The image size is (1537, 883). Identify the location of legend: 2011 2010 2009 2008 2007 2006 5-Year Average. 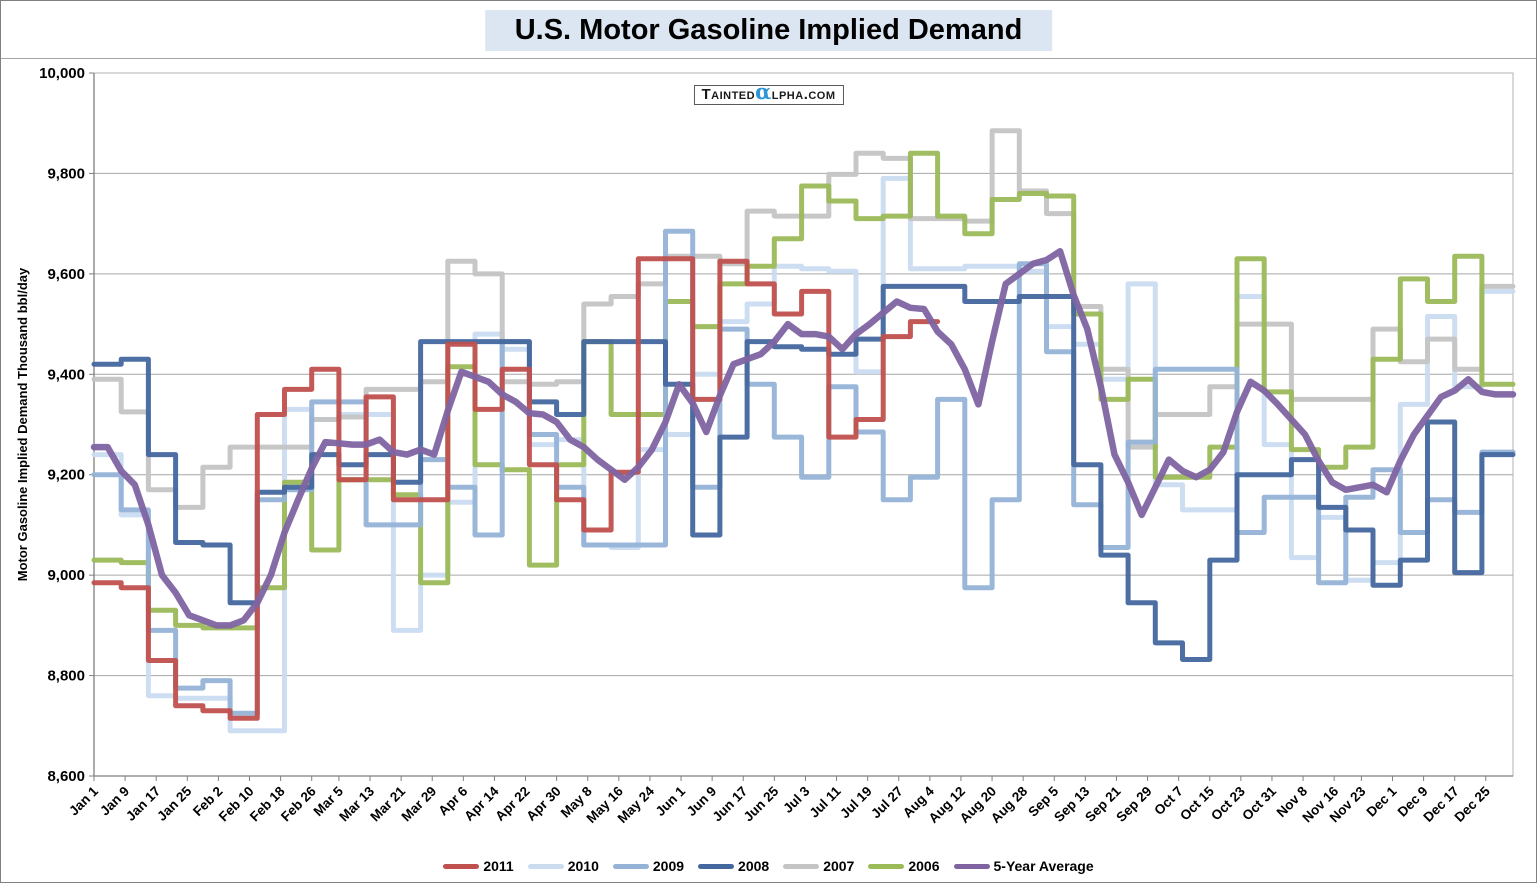
(768, 866).